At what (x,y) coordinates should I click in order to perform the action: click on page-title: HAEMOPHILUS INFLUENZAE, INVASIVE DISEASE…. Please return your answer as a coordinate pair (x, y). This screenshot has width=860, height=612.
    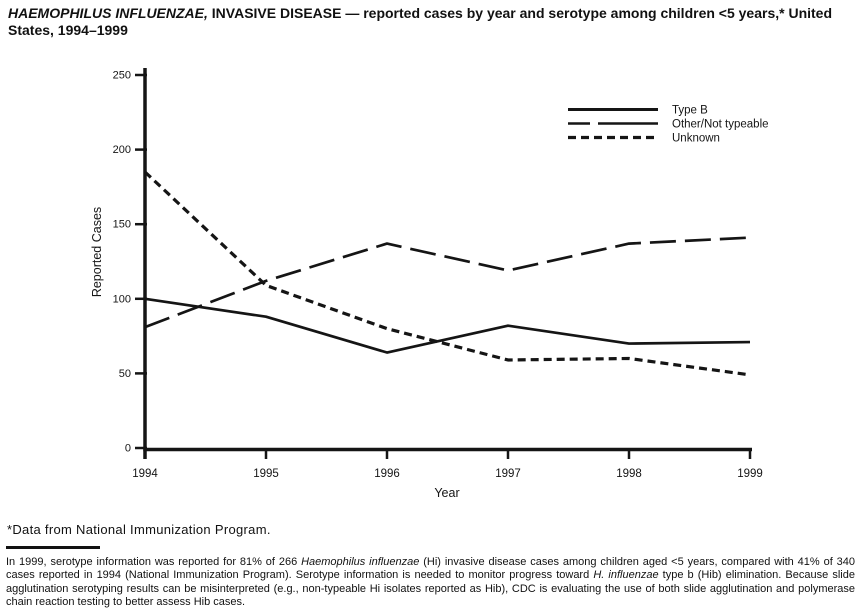
    Looking at the image, I should click on (431, 22).